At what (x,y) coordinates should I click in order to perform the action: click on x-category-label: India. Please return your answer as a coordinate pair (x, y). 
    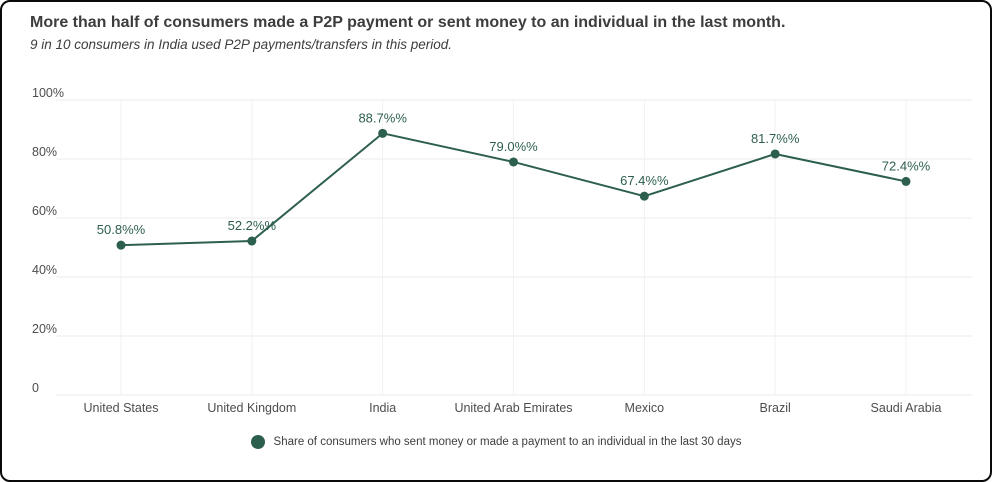
    Looking at the image, I should click on (382, 408).